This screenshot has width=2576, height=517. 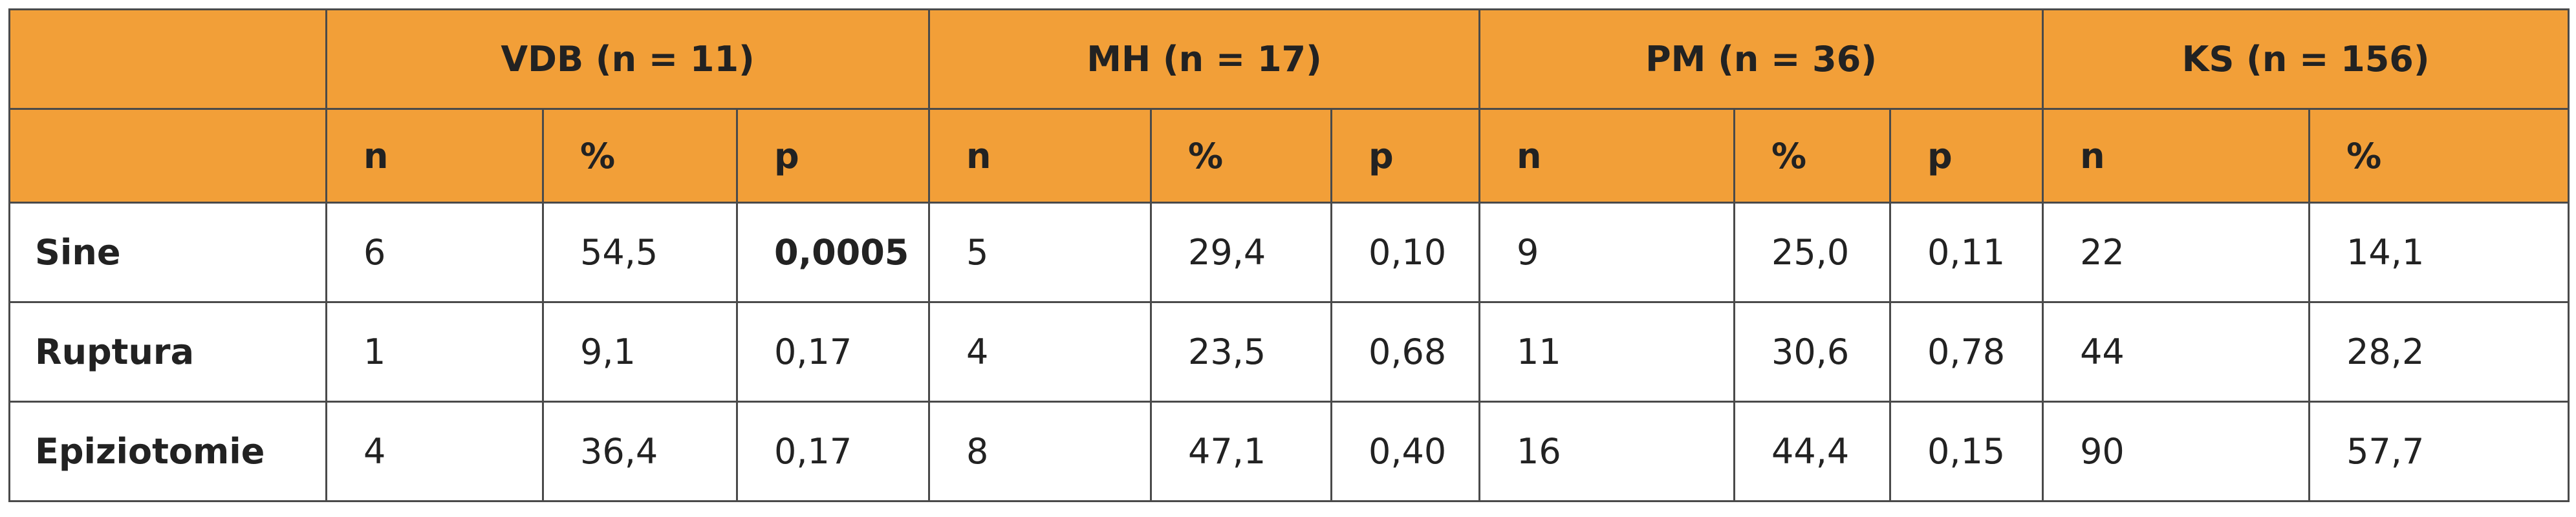 What do you see at coordinates (1607, 352) in the screenshot?
I see `cell: 11` at bounding box center [1607, 352].